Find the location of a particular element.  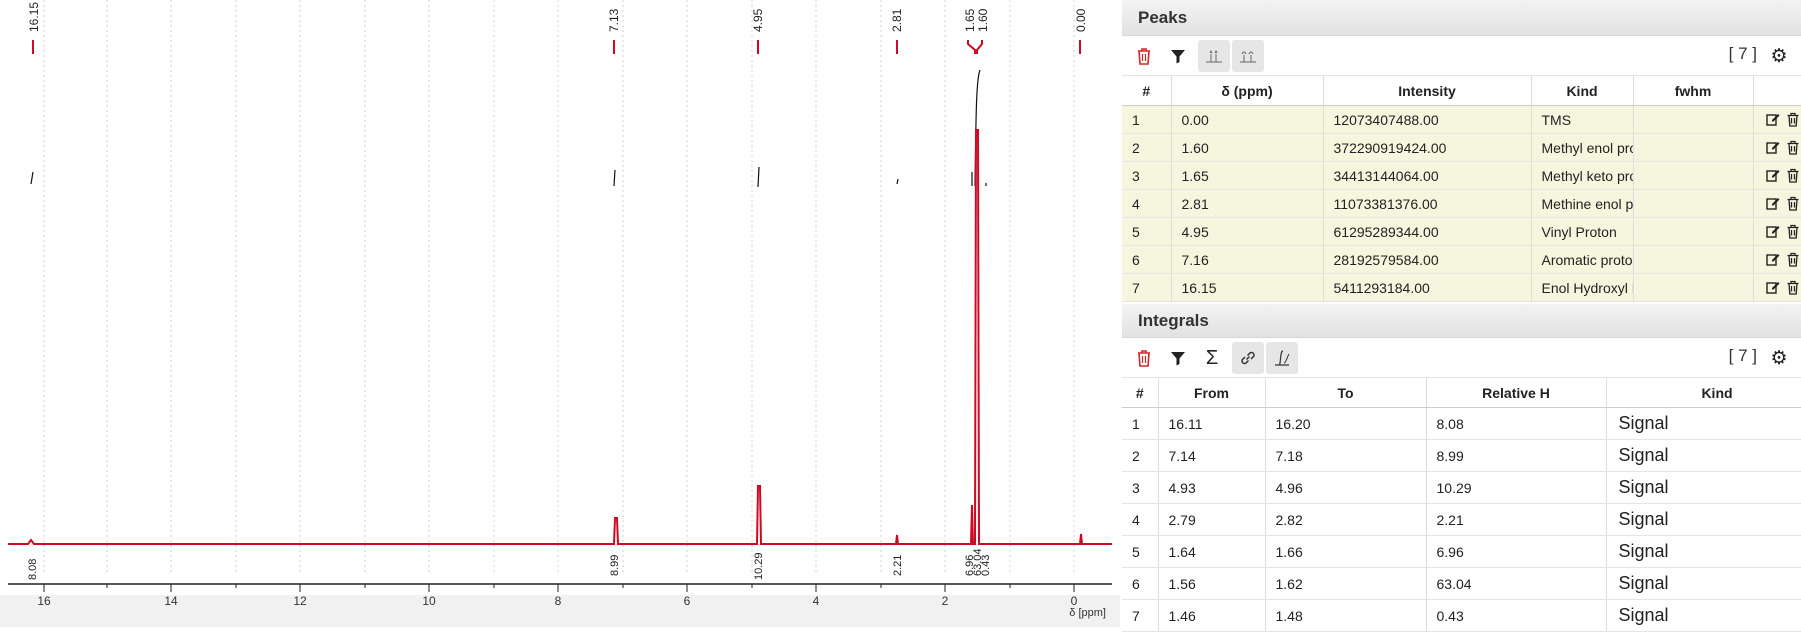

peak-row: 1 0.00 12073407488.00 TMS is located at coordinates (1461, 119).